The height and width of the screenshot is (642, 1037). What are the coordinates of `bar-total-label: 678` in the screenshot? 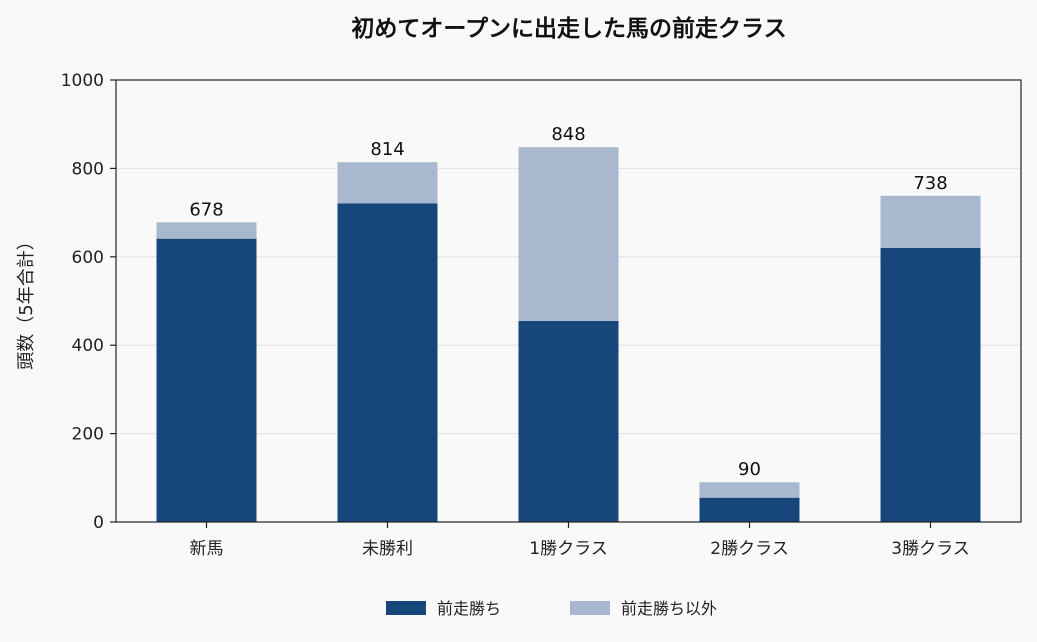 It's located at (206, 209).